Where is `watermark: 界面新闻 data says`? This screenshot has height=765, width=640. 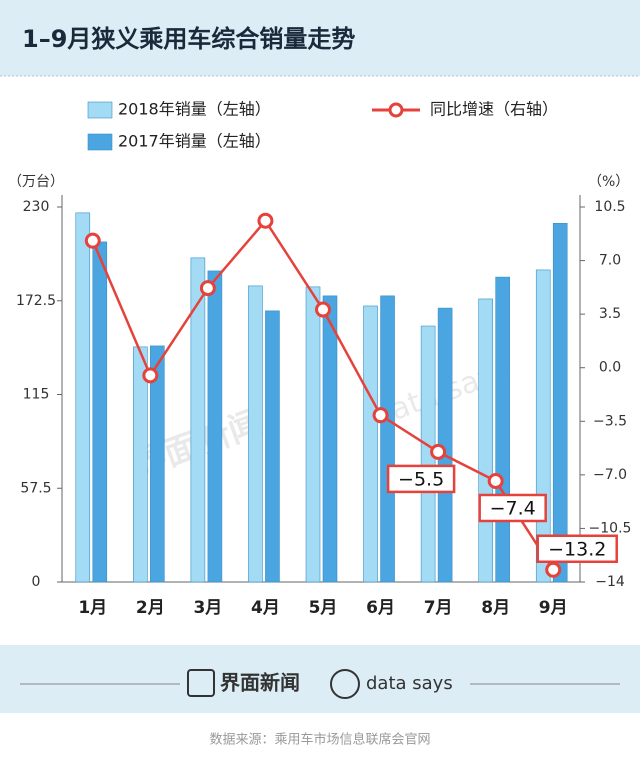 watermark: 界面新闻 data says is located at coordinates (321, 419).